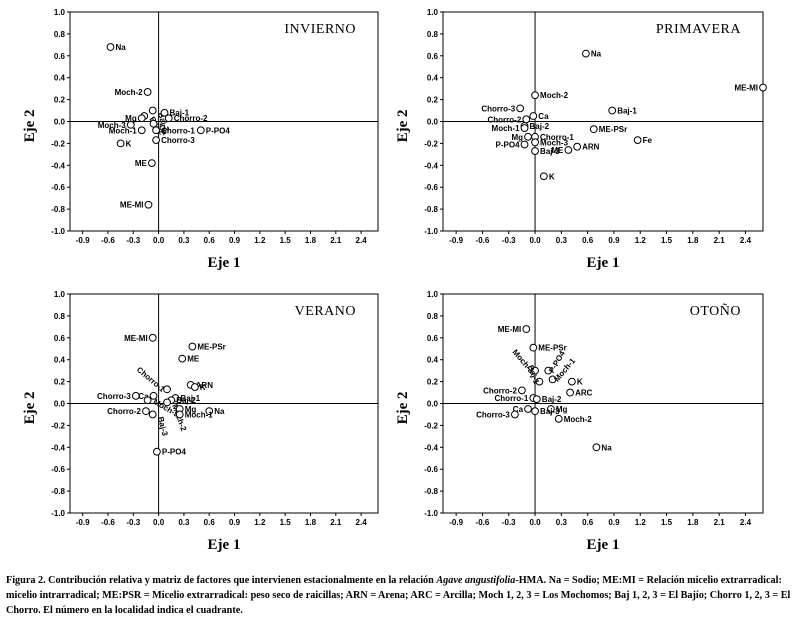 This screenshot has width=807, height=625. Describe the element at coordinates (715, 311) in the screenshot. I see `chart-title: OTOÑO` at that location.